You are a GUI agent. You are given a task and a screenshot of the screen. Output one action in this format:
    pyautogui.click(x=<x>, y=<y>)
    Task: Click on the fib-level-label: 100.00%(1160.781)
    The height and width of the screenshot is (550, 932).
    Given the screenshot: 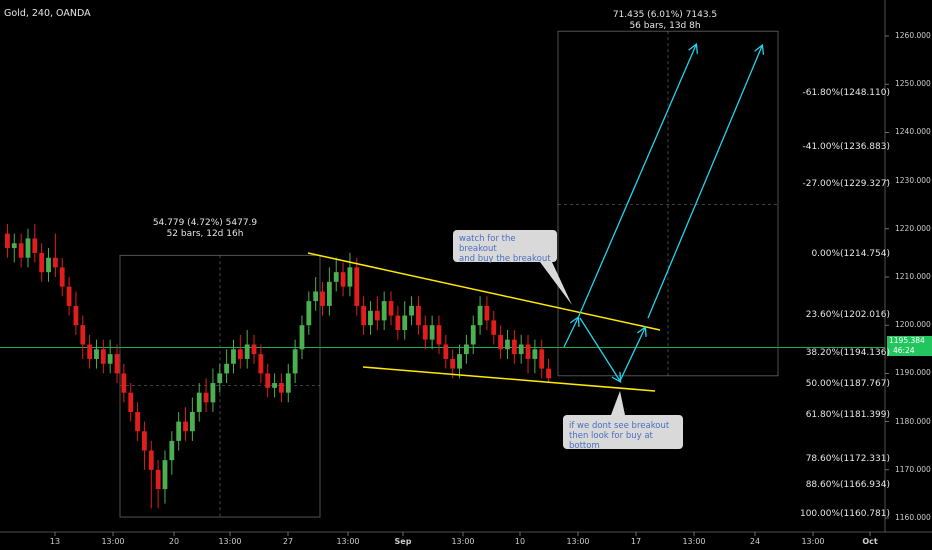 What is the action you would take?
    pyautogui.click(x=844, y=514)
    